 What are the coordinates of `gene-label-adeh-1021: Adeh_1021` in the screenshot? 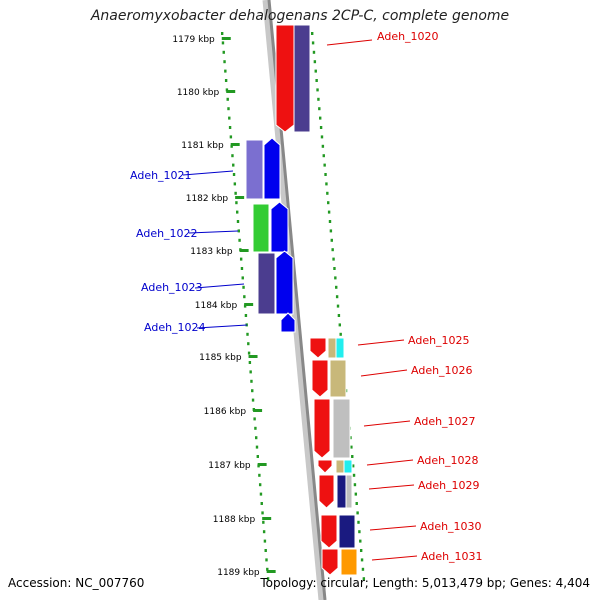 It's located at (161, 175).